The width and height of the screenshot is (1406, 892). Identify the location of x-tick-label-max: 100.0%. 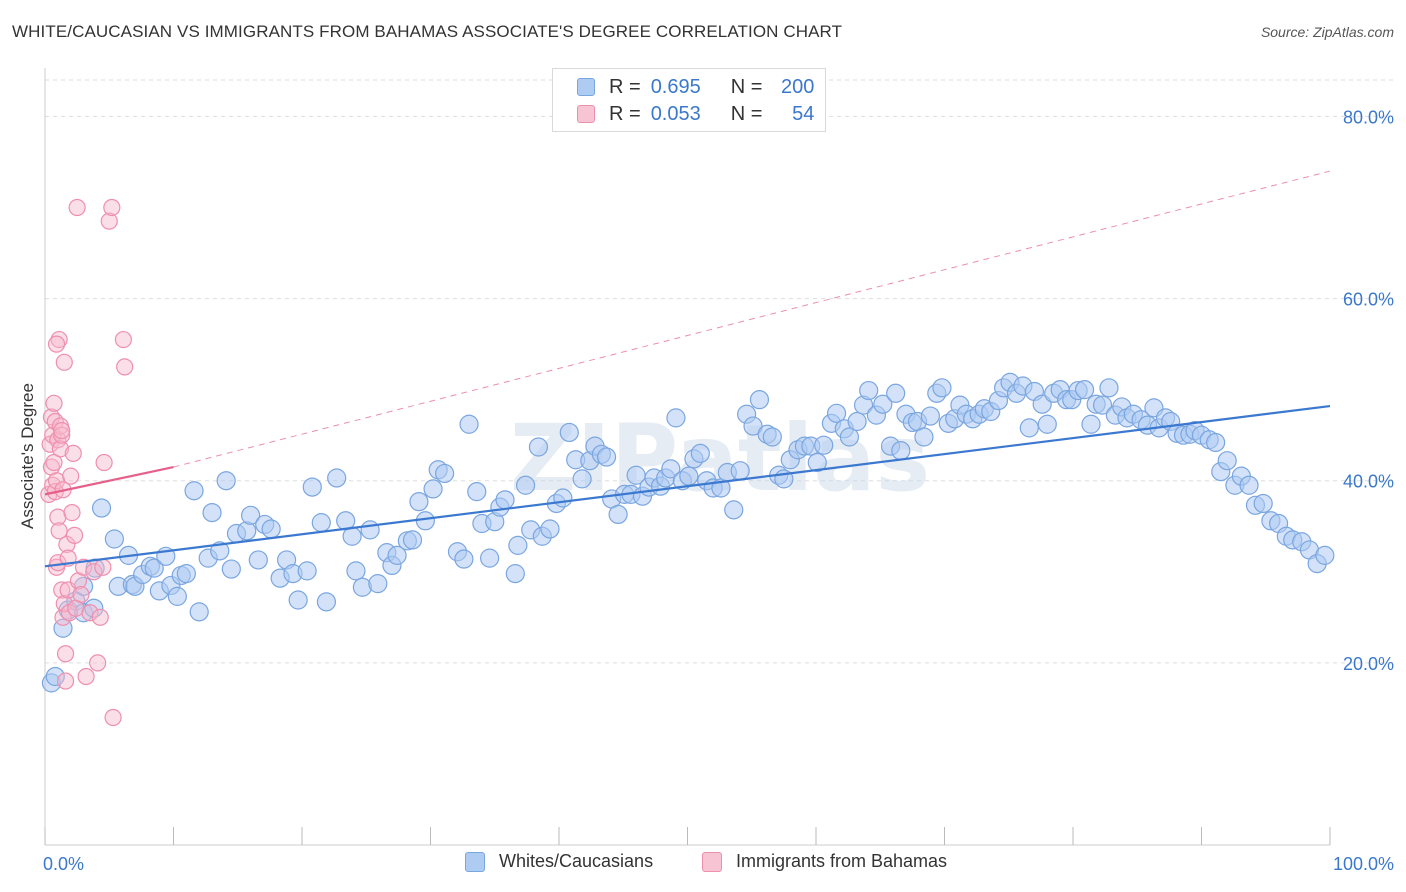
(1363, 864).